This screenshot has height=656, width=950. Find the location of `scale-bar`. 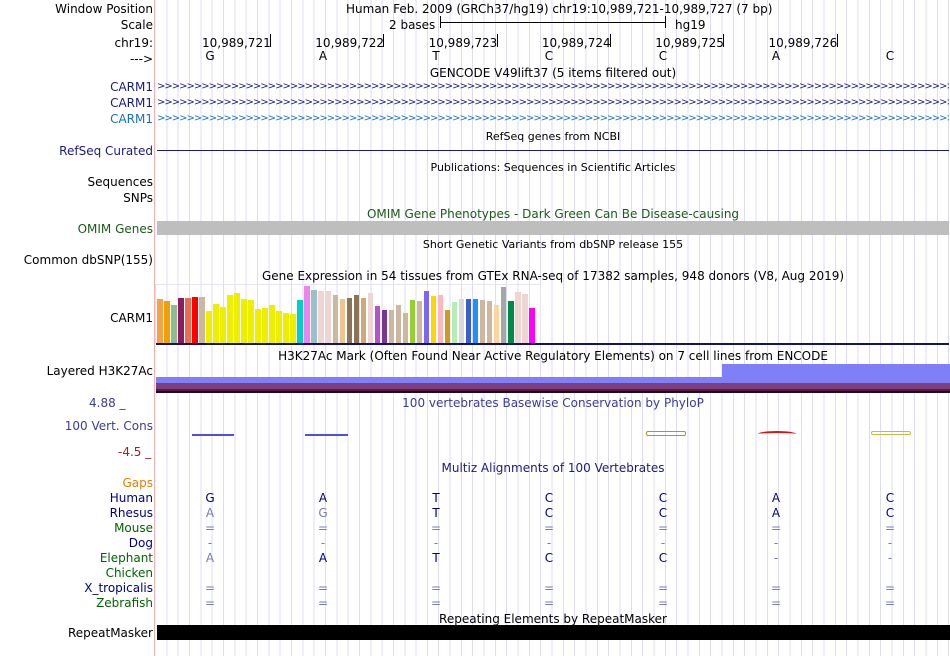

scale-bar is located at coordinates (552, 22).